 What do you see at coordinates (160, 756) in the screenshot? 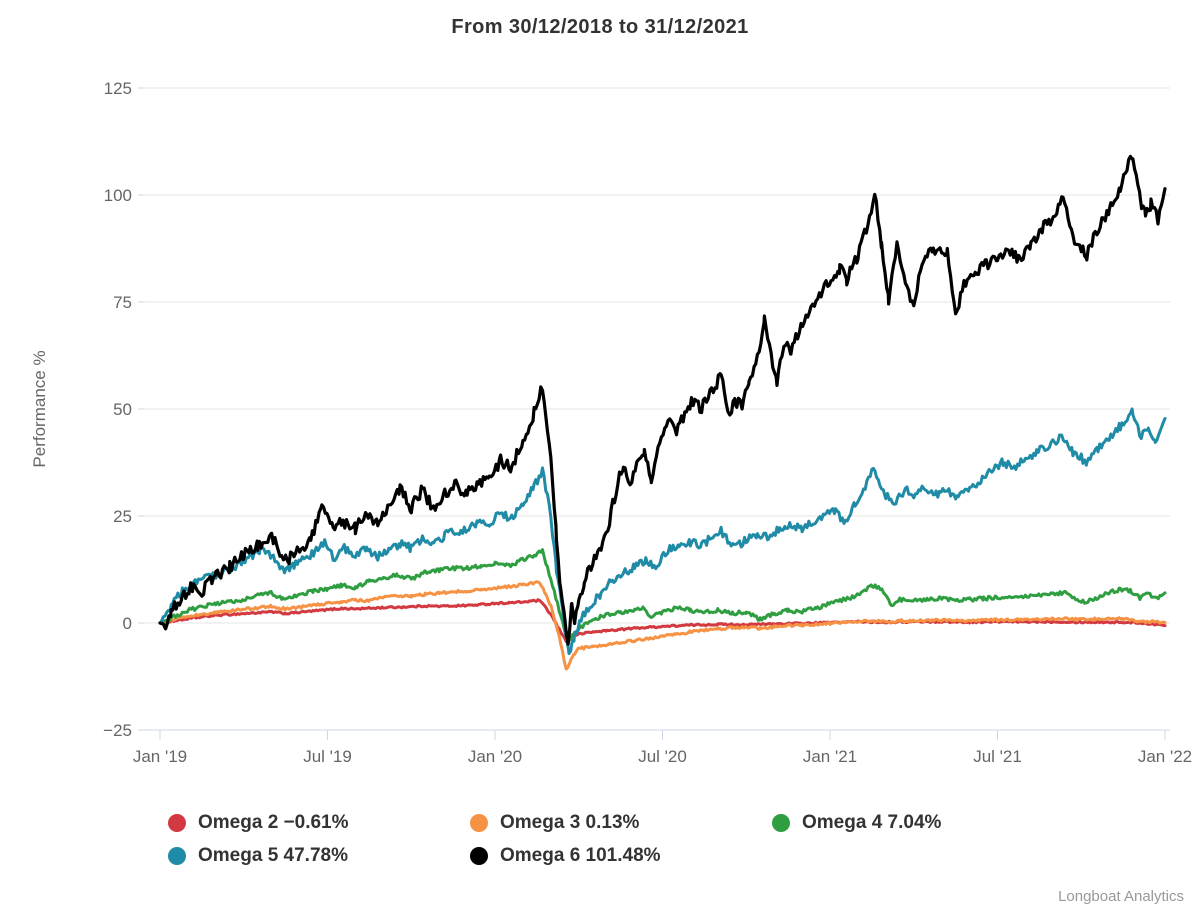
I see `x-tick-label: Jan '19` at bounding box center [160, 756].